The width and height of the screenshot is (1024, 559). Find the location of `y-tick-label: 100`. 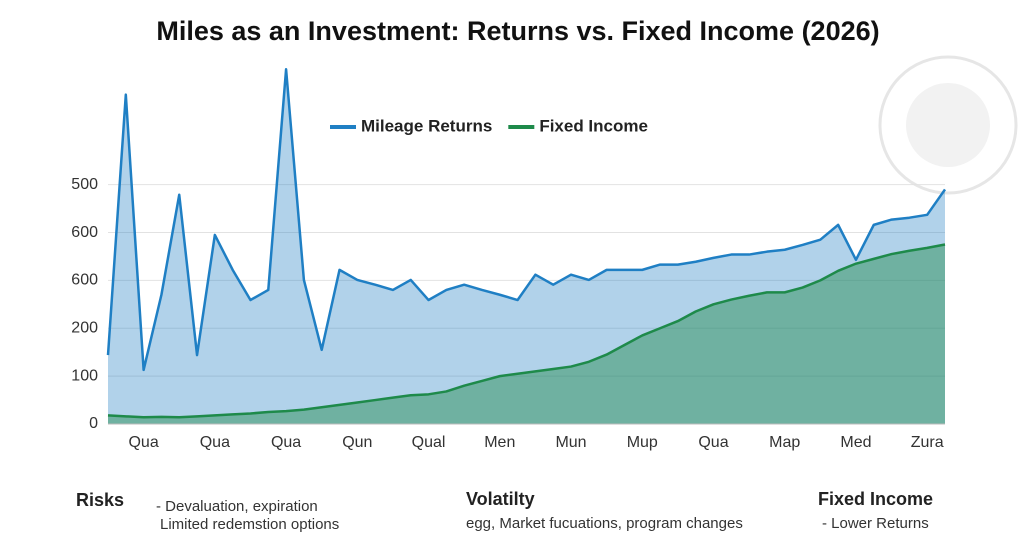

y-tick-label: 100 is located at coordinates (84, 375).